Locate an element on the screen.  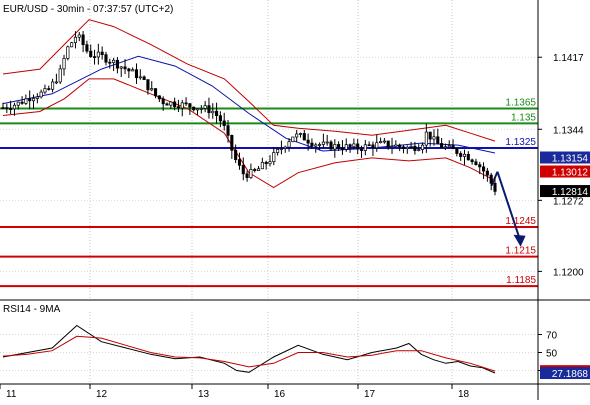
rsi-tag: 27.1868 is located at coordinates (565, 373).